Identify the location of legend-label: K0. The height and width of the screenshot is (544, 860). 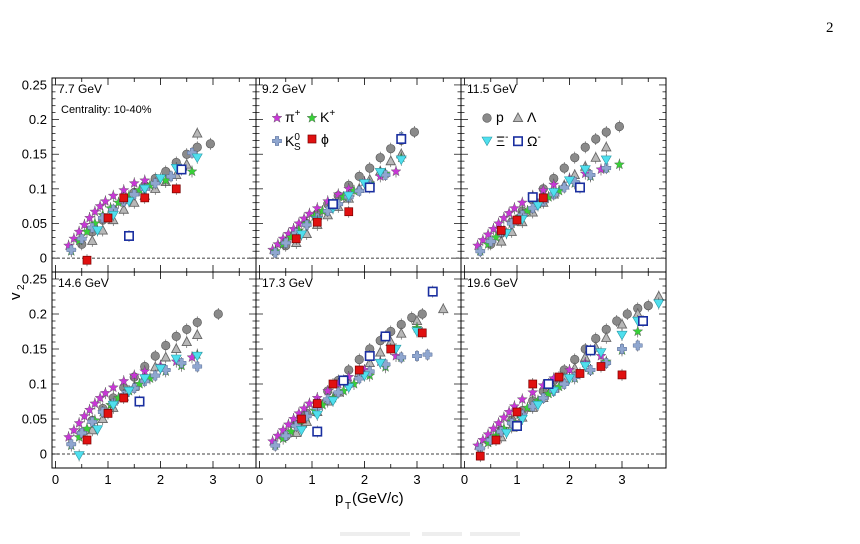
(292, 140).